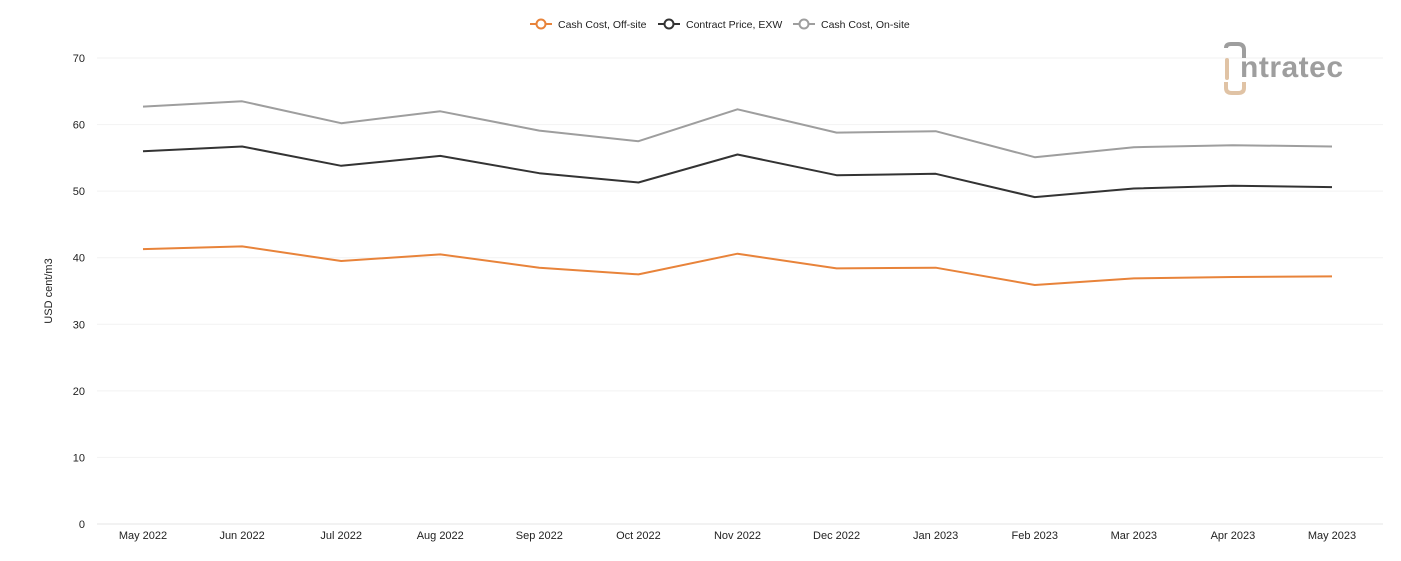  I want to click on x-tick-label: May 2023, so click(1332, 536).